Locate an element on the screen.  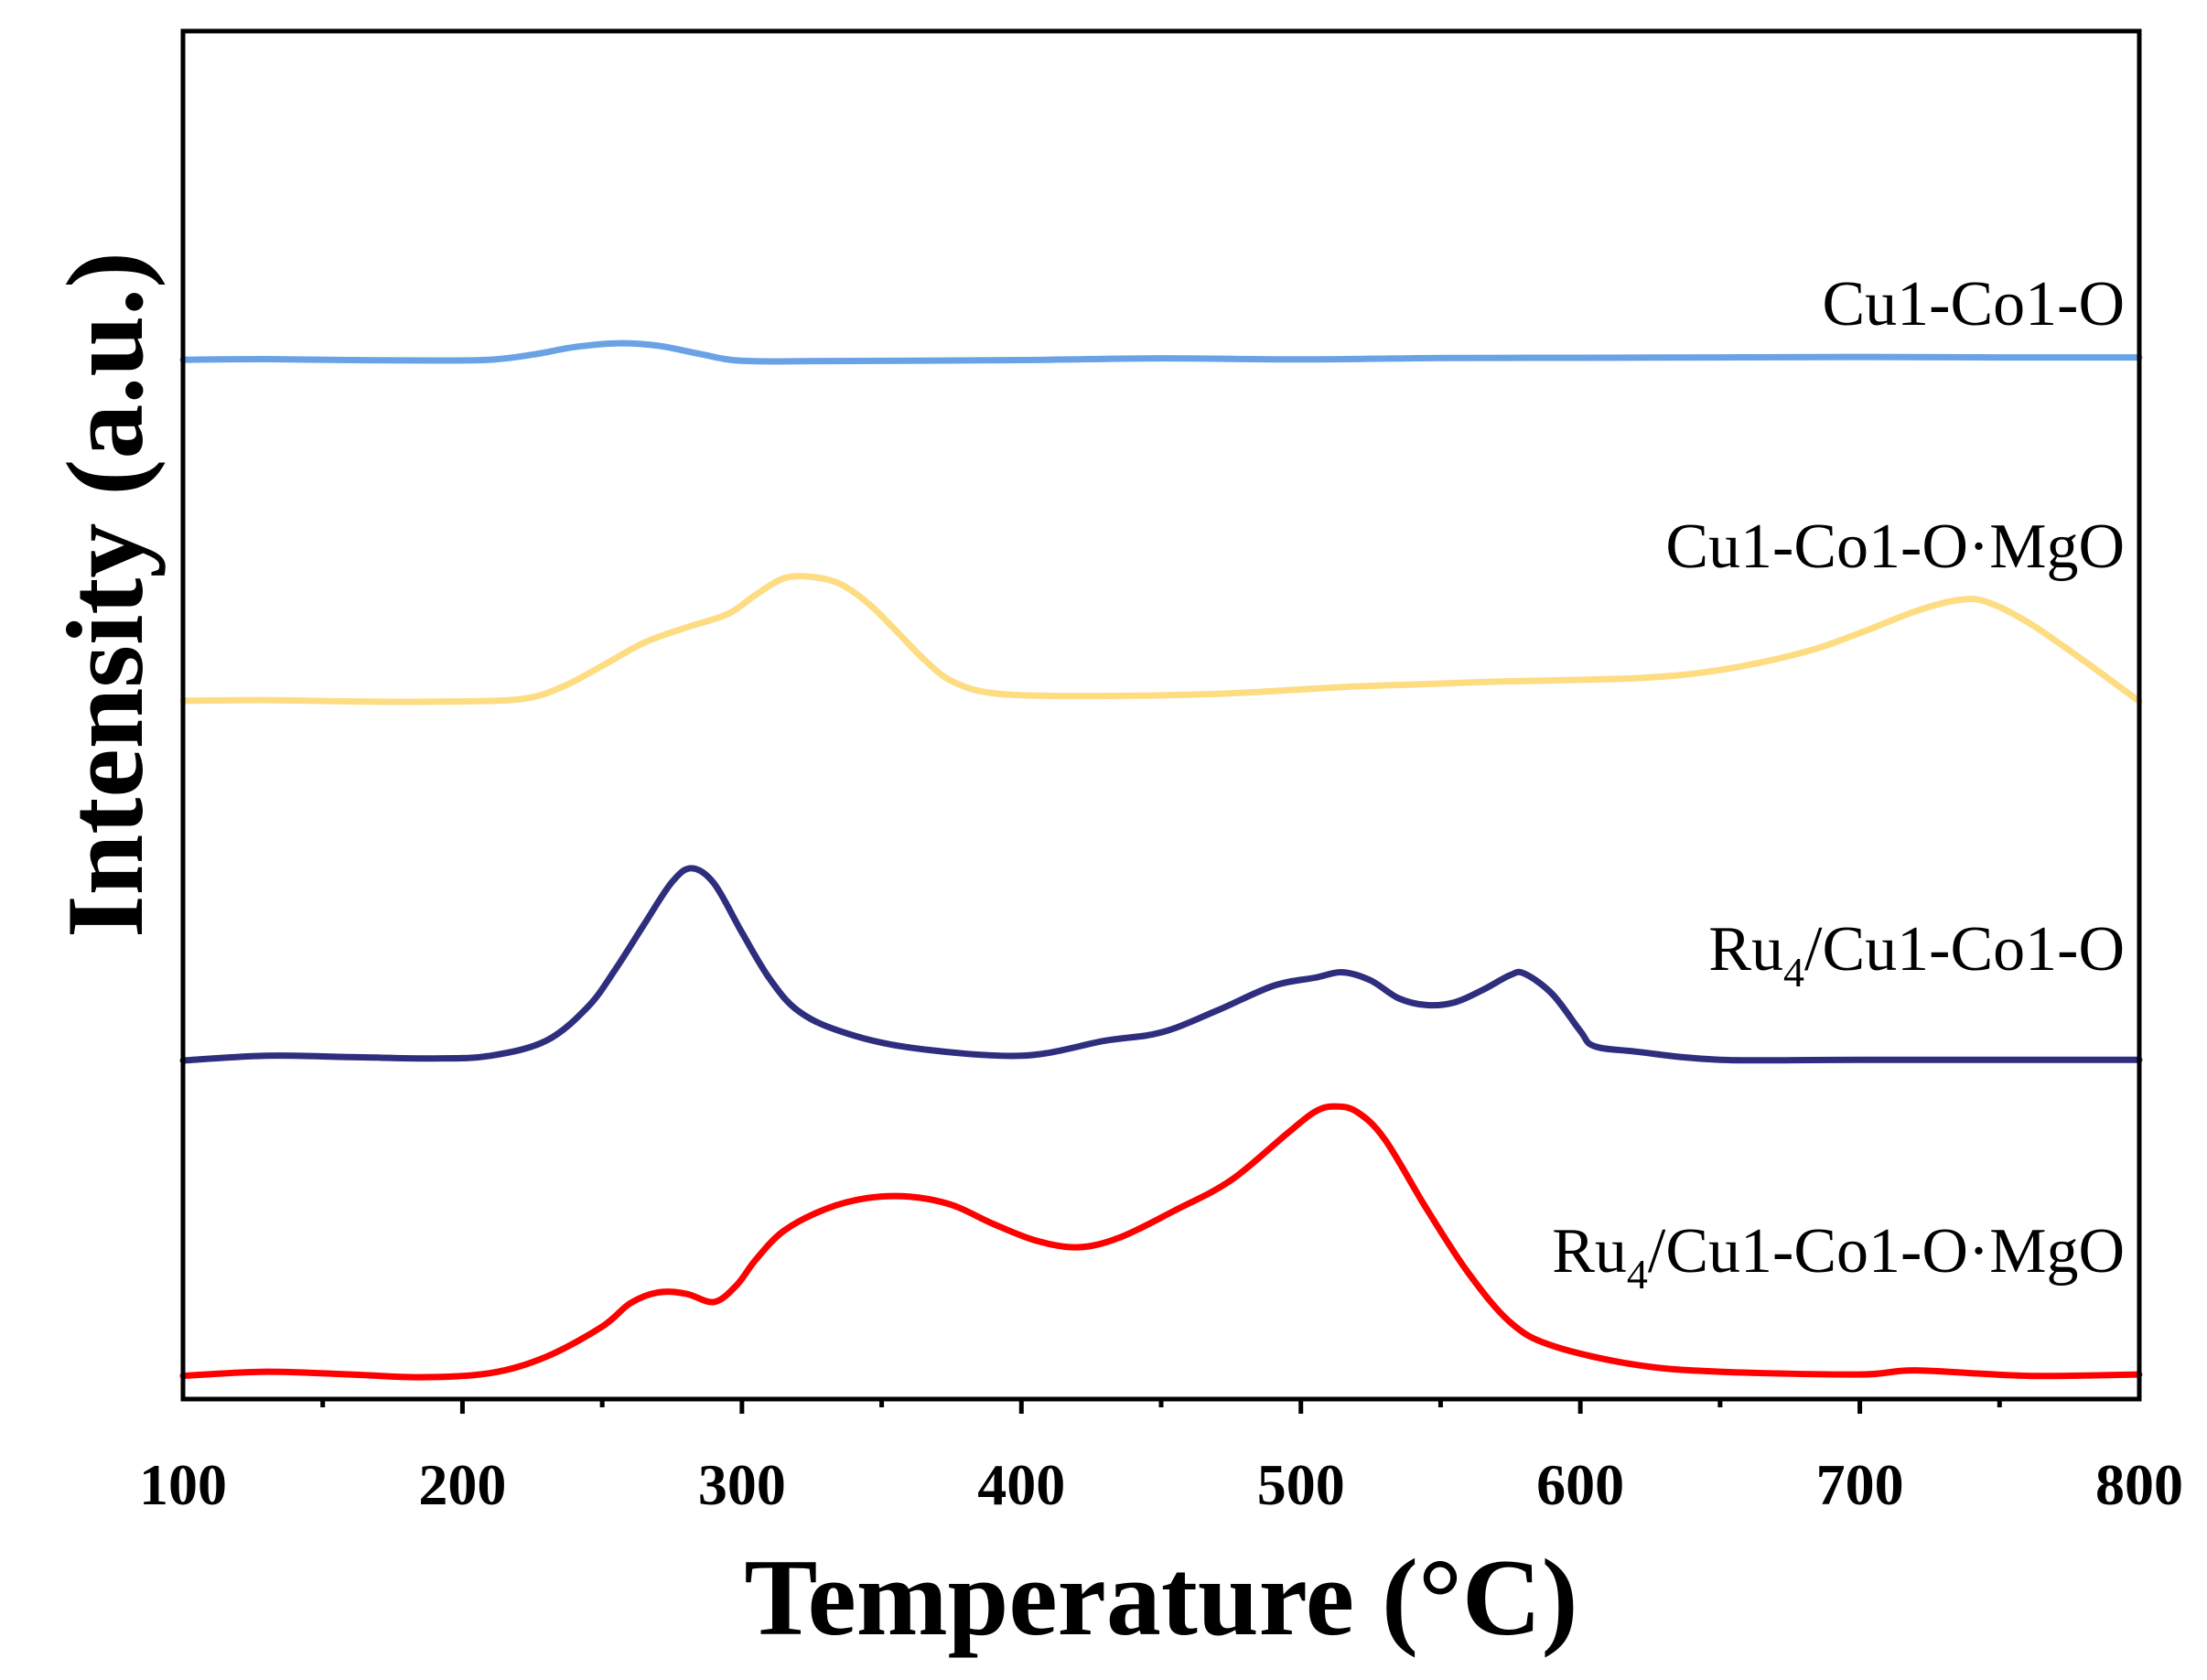
series-label-ru4-cu1-co1-o-mgo: Ru4/Cu1-Co1-O·MgO is located at coordinates (1838, 1257).